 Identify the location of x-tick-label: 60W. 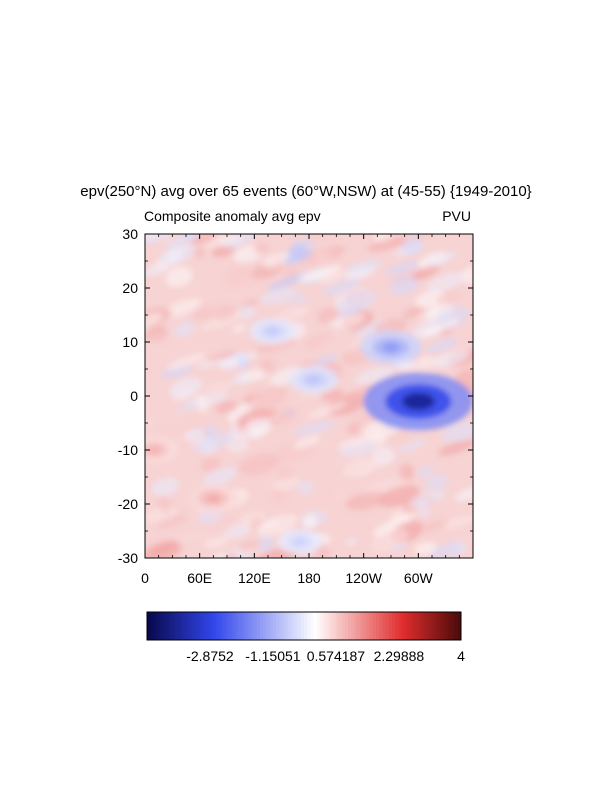
(419, 578).